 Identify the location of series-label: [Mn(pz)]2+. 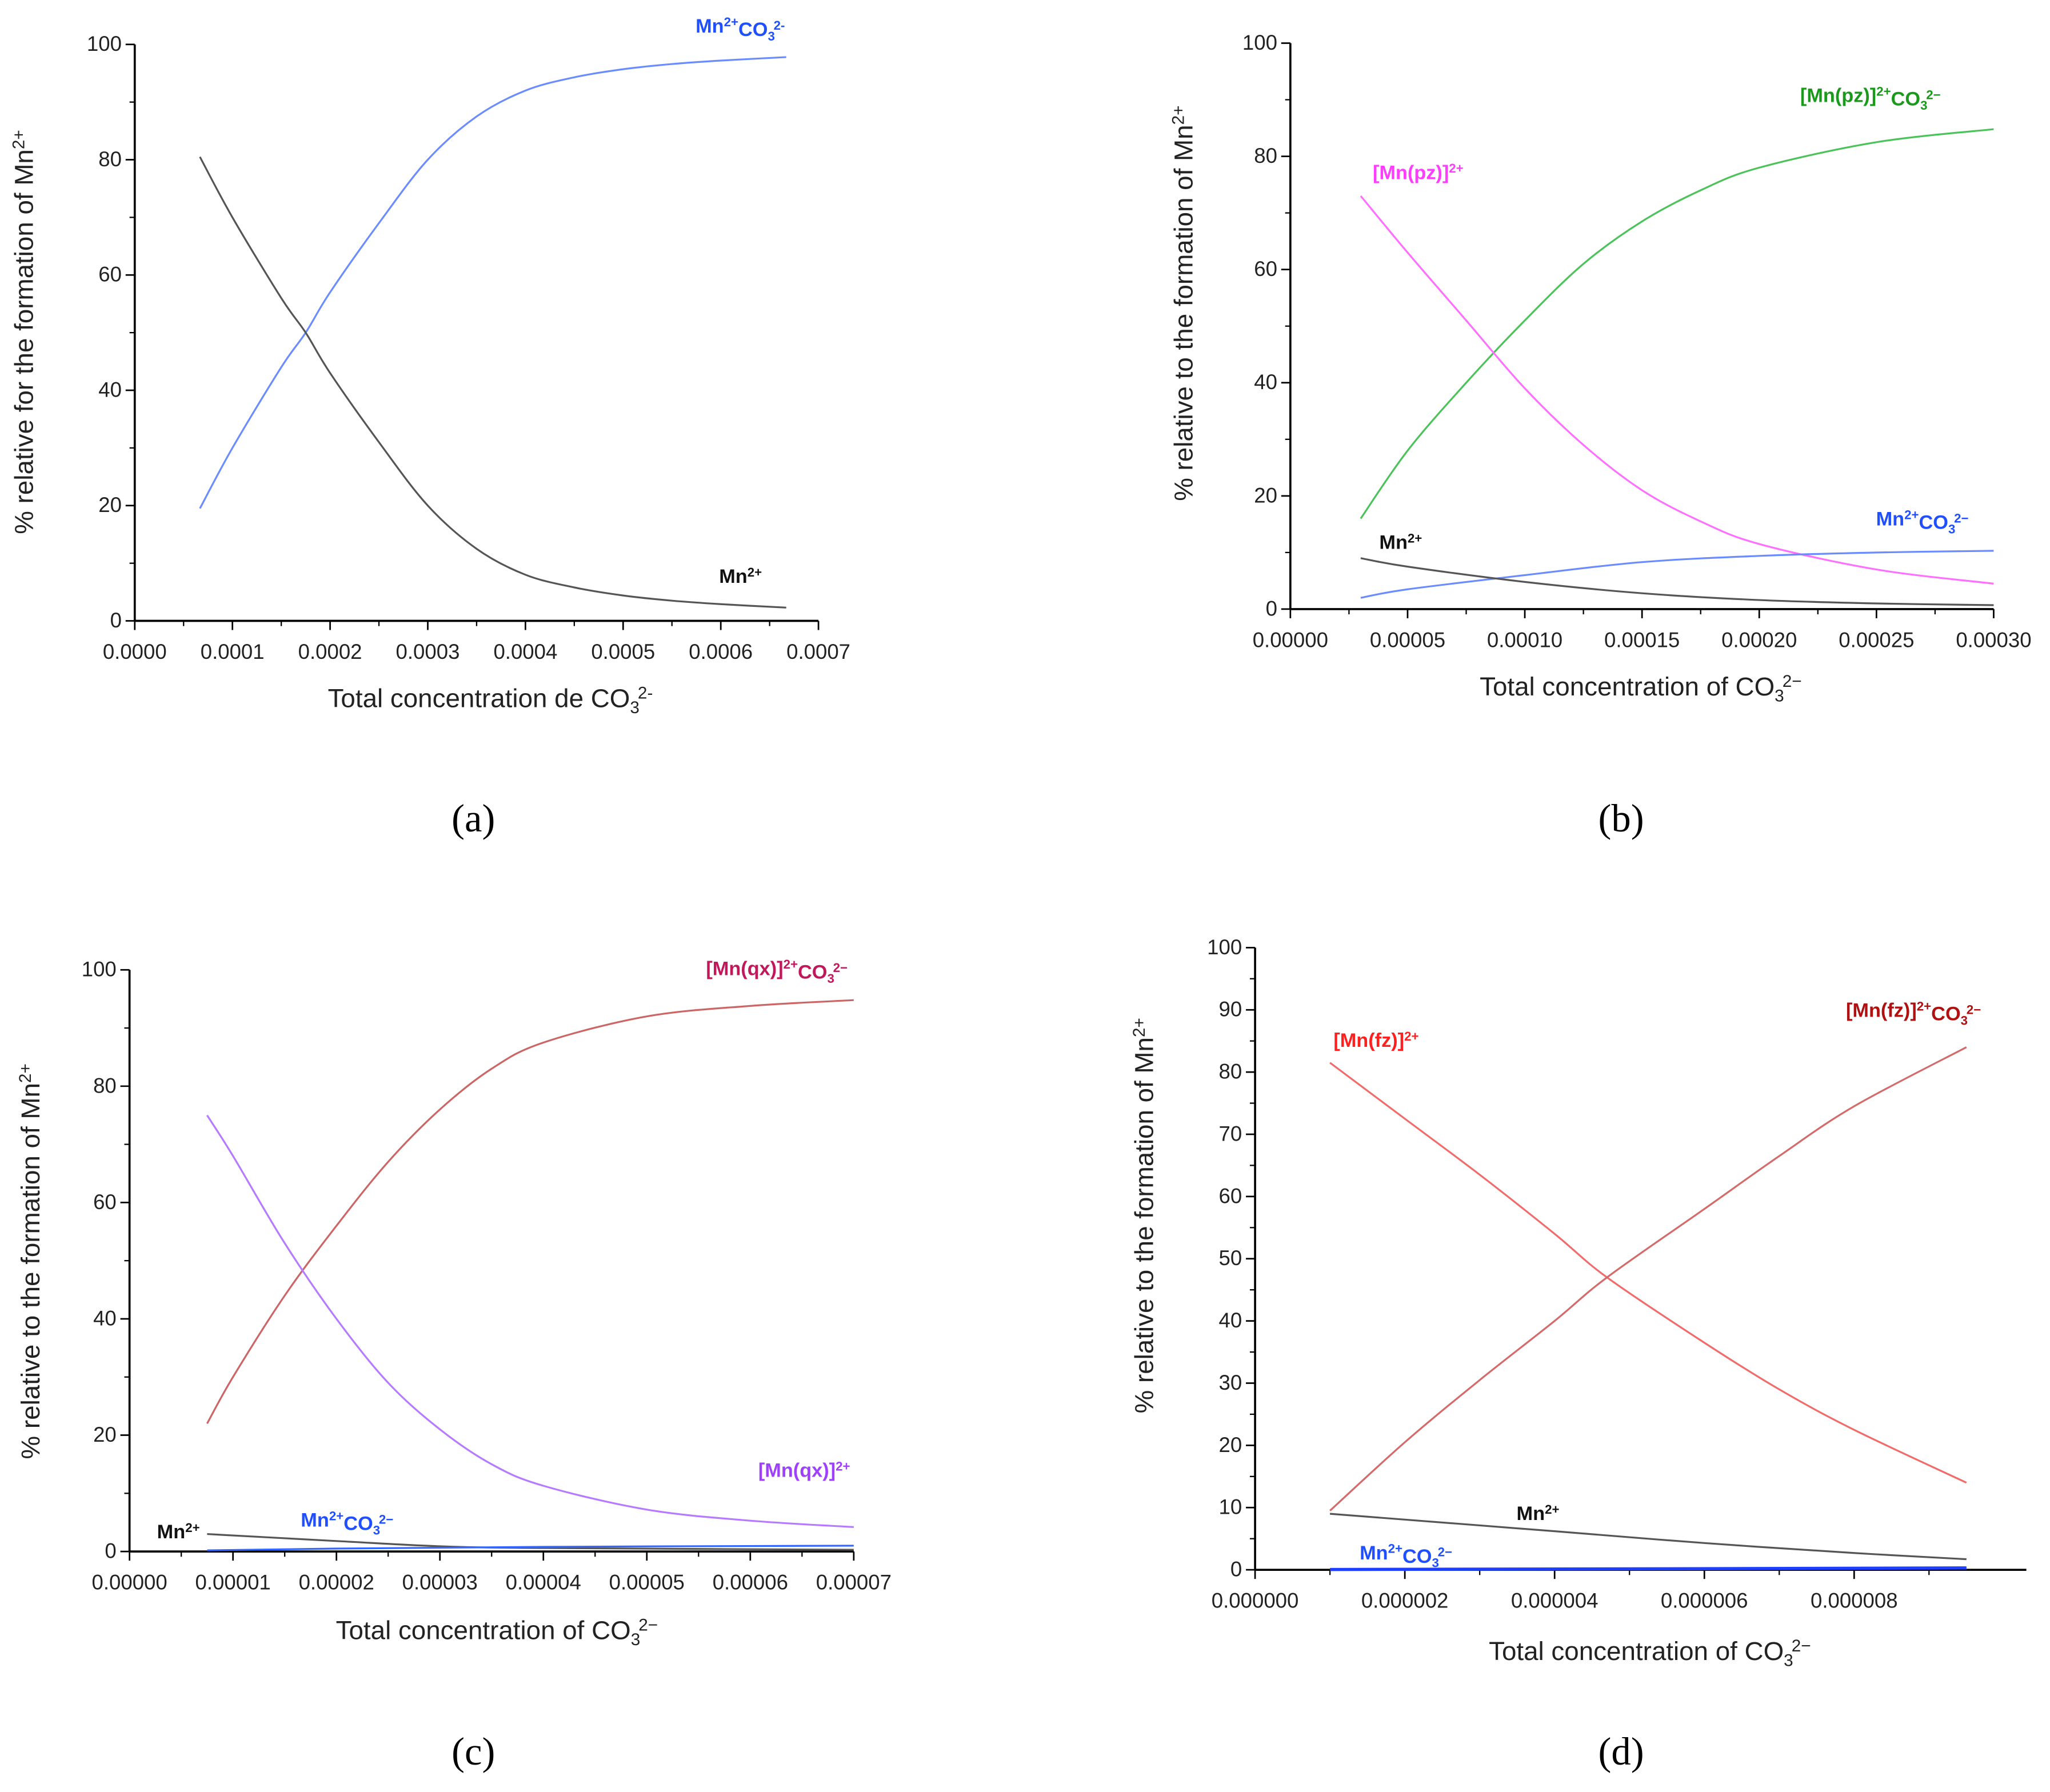
(1418, 172).